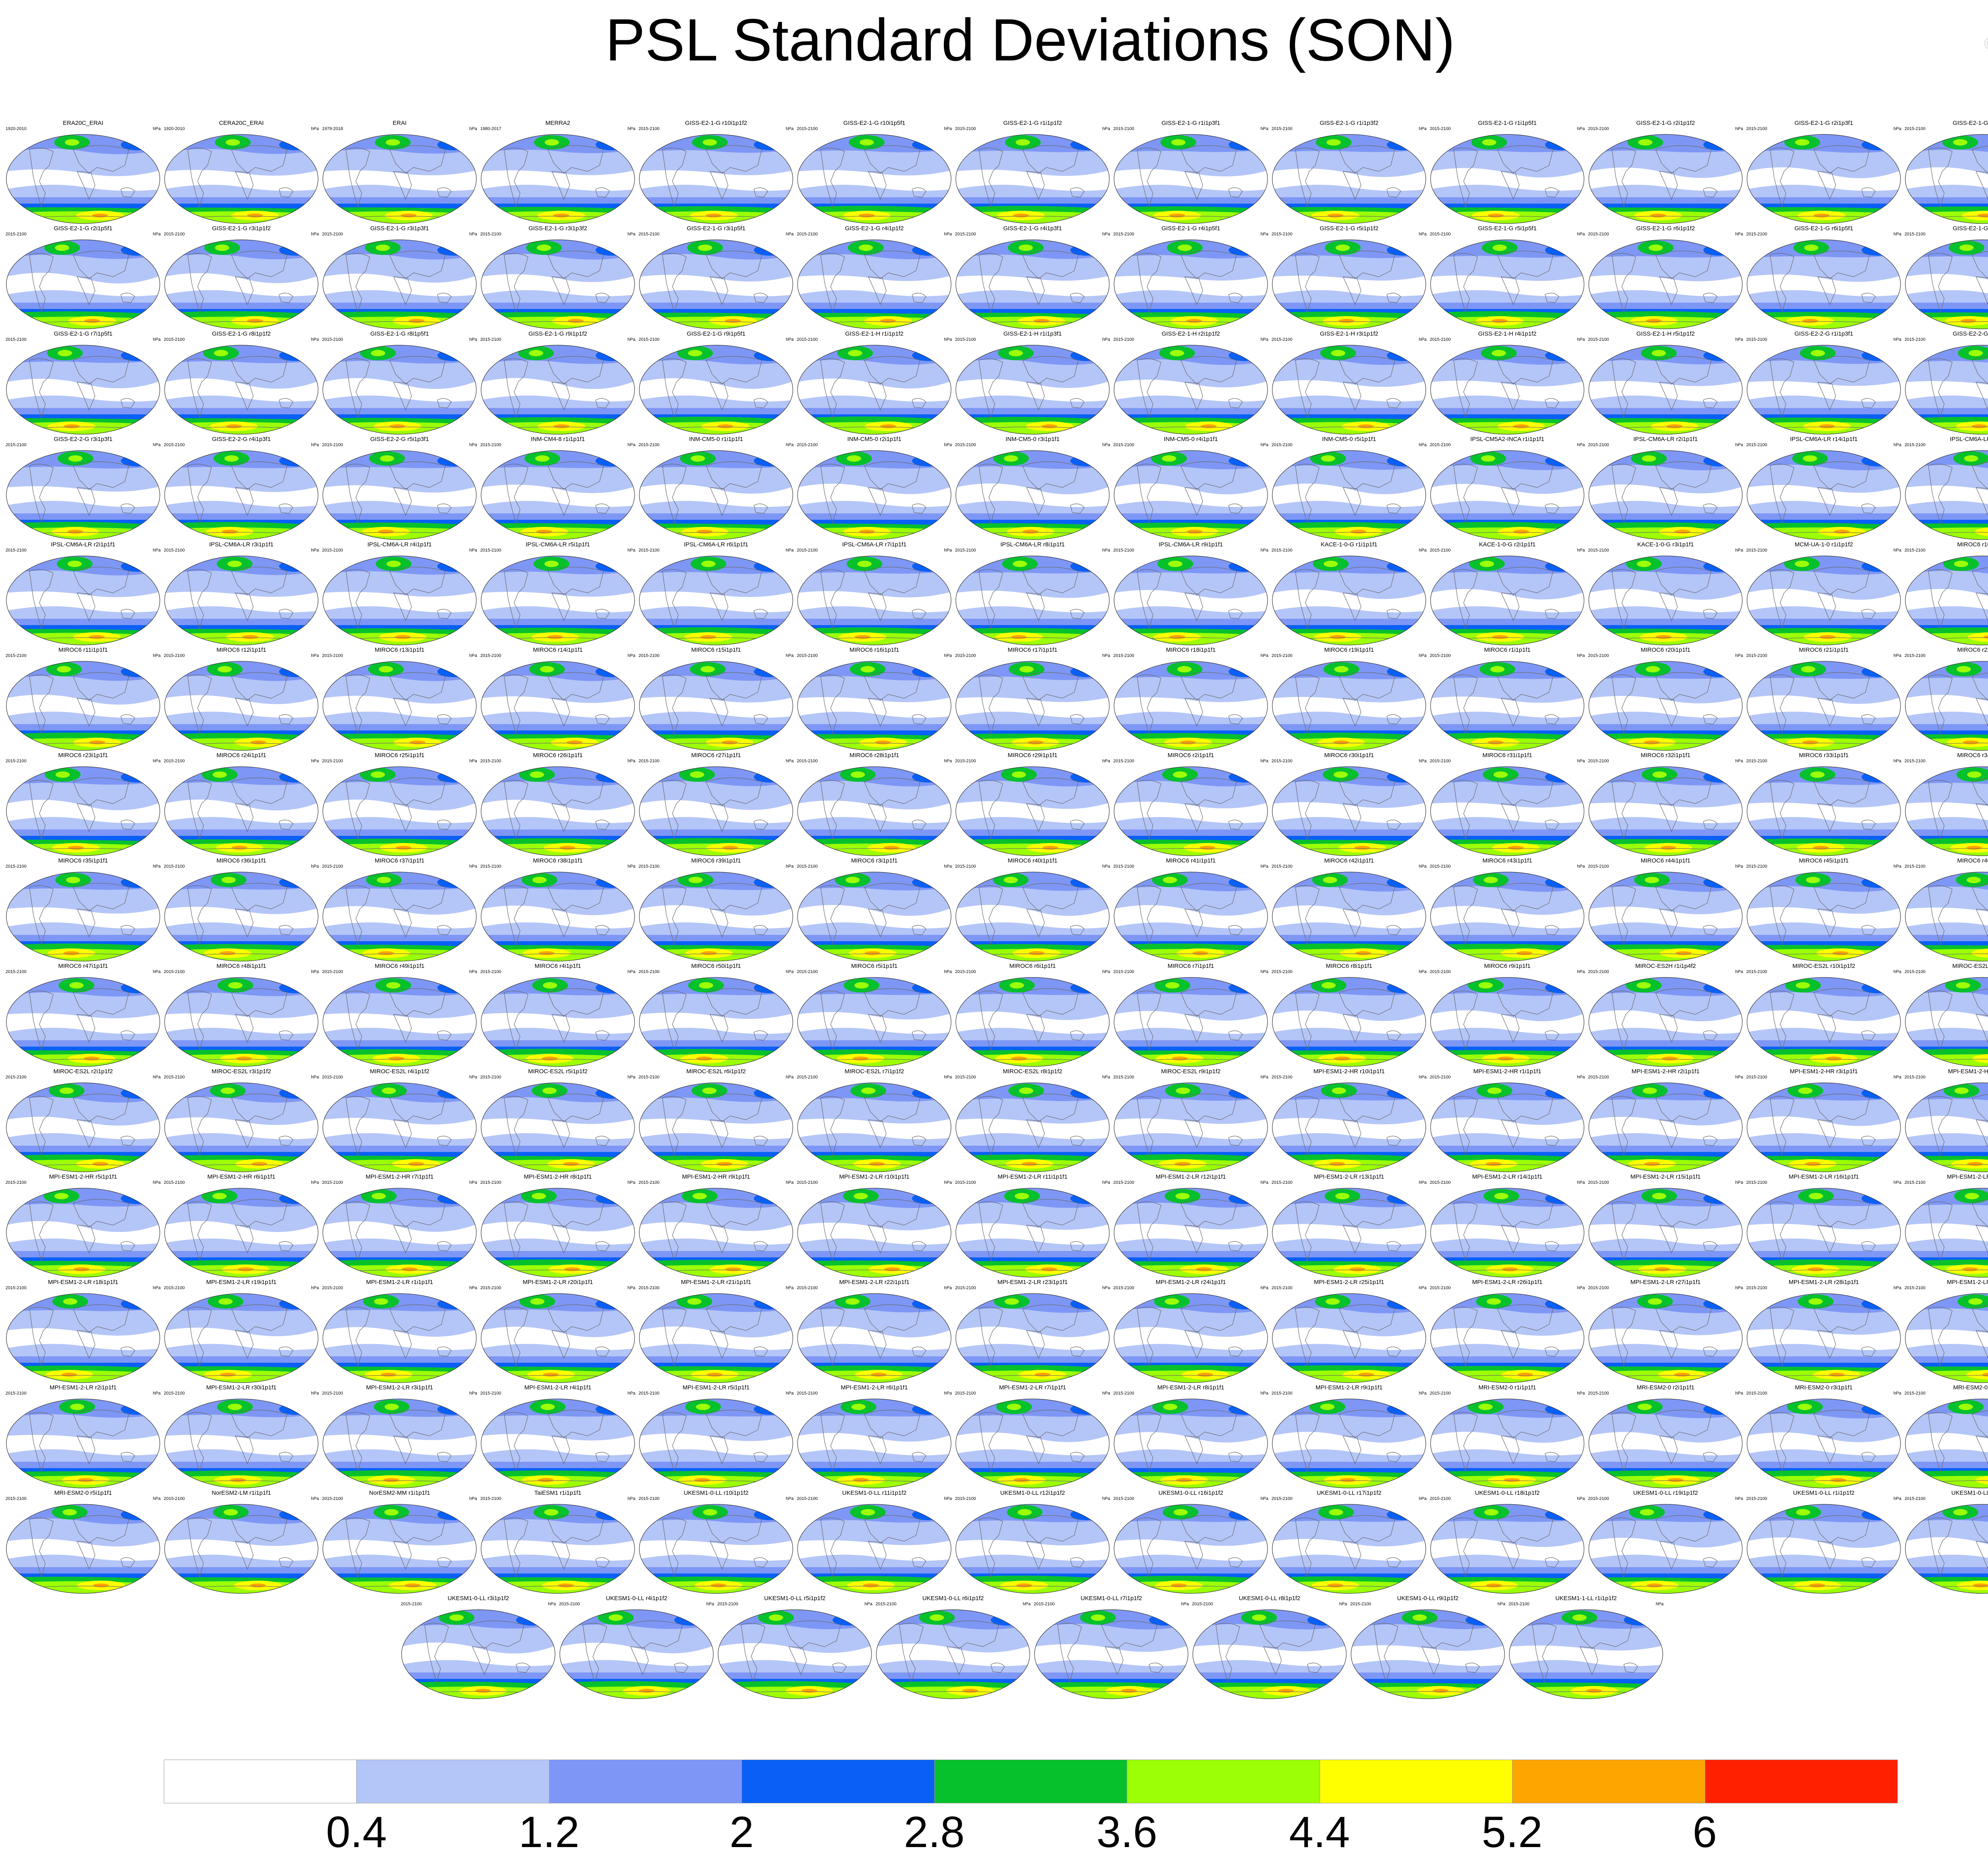 The height and width of the screenshot is (1859, 1988). I want to click on map-panel: GISS-E2-1-G r9i1p5f1 2015-2100 hPa, so click(716, 382).